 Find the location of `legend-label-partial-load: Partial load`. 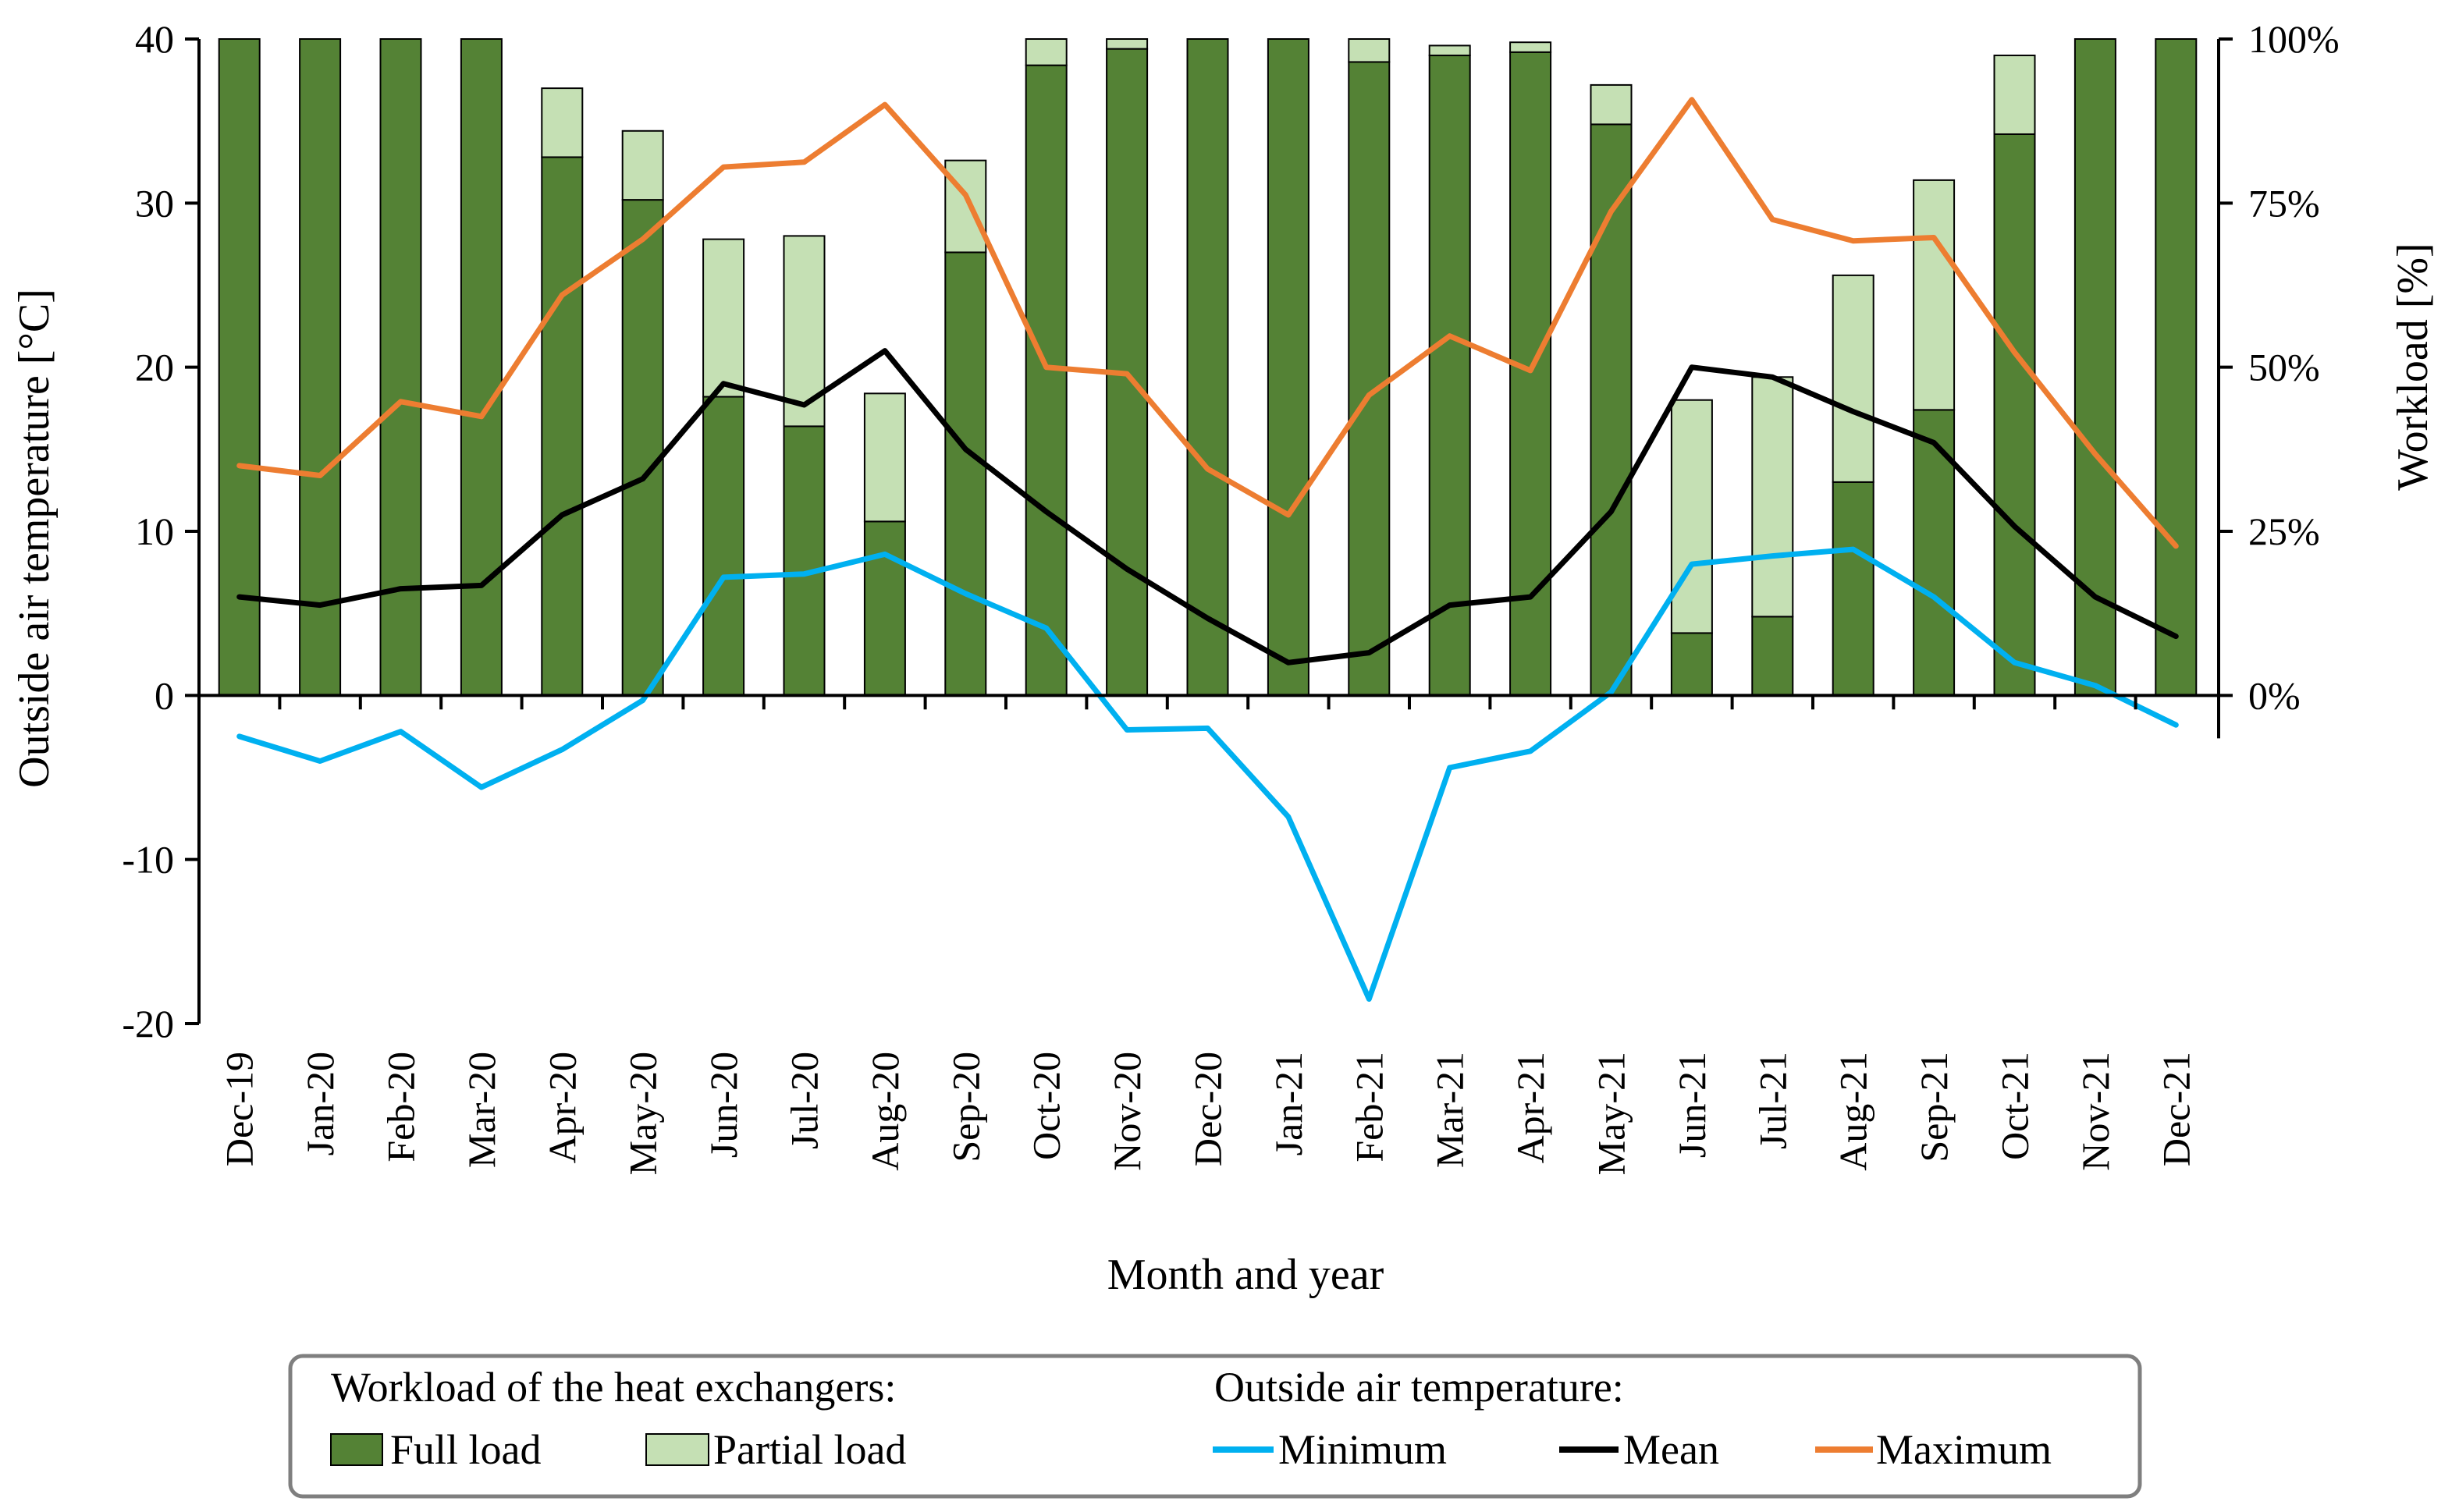

legend-label-partial-load: Partial load is located at coordinates (809, 1450).